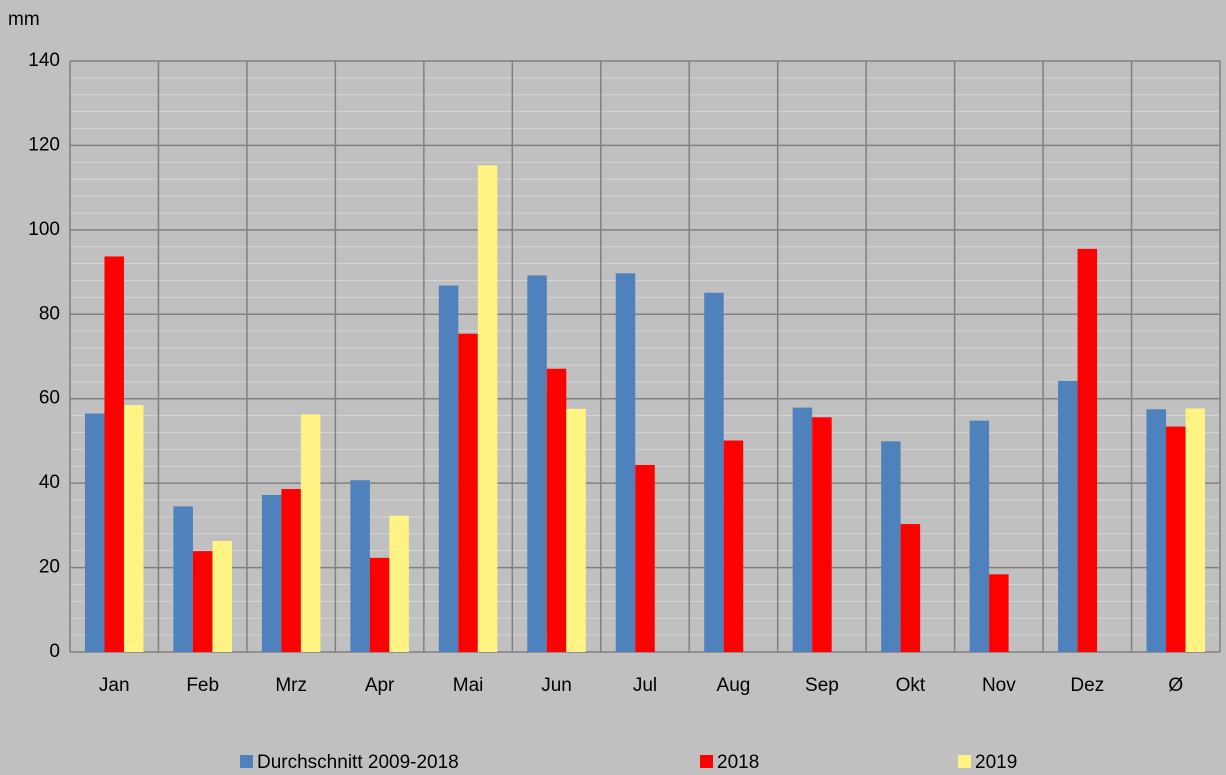 Image resolution: width=1226 pixels, height=775 pixels. I want to click on legend-label: Durchschnitt 2009-2018, so click(358, 762).